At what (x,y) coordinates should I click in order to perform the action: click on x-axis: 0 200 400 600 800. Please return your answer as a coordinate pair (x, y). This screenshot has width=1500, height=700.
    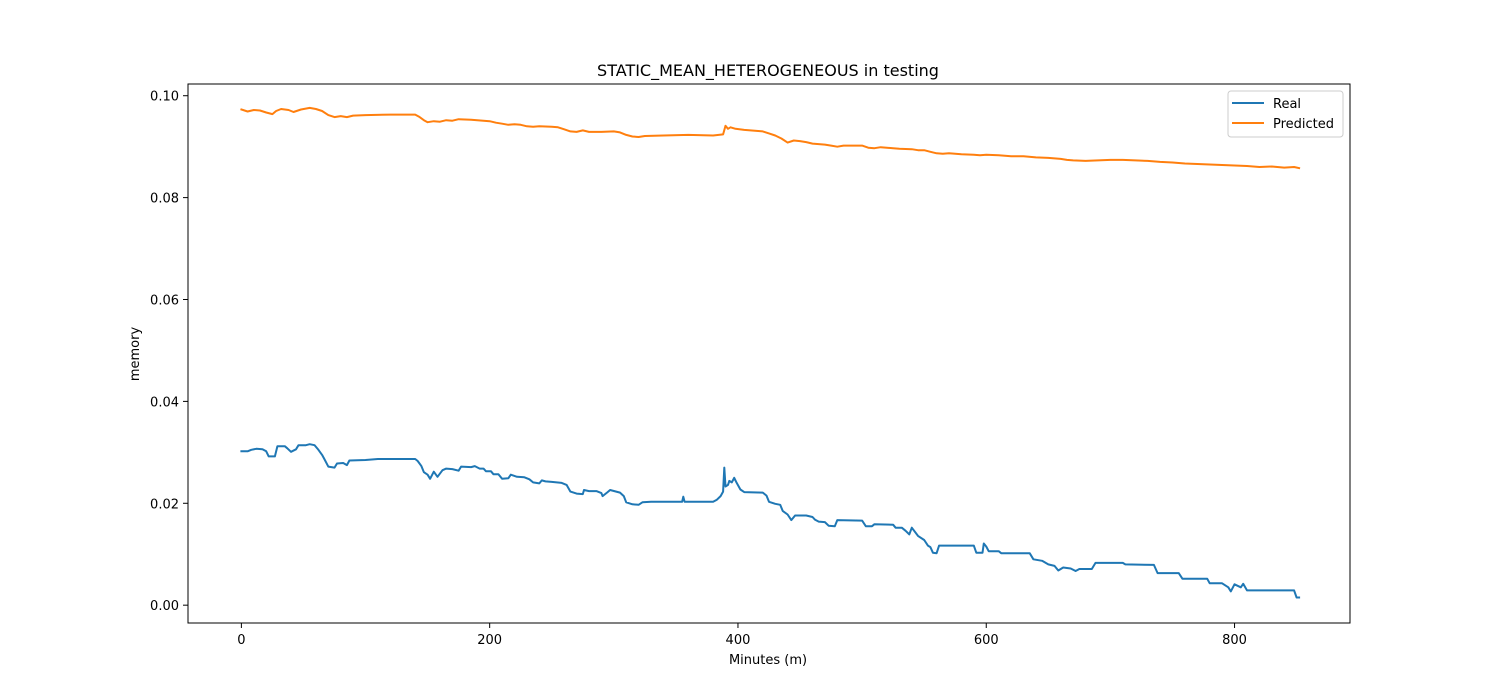
    Looking at the image, I should click on (742, 635).